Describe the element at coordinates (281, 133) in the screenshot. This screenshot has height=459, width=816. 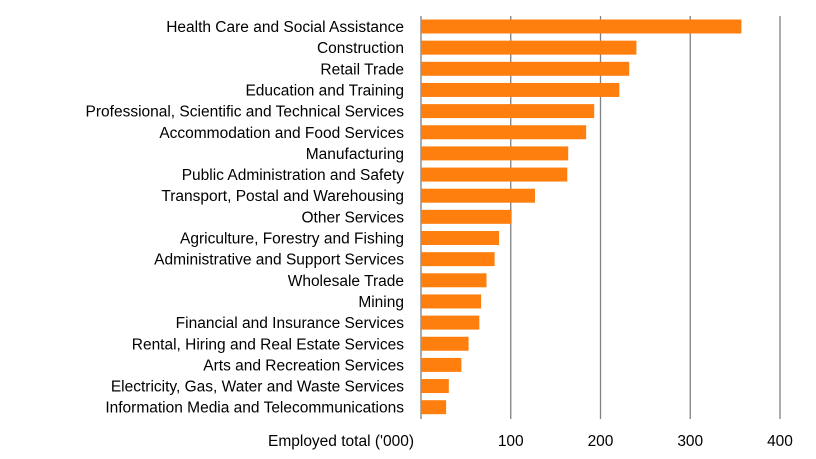
I see `category-label: Accommodation and Food Services` at that location.